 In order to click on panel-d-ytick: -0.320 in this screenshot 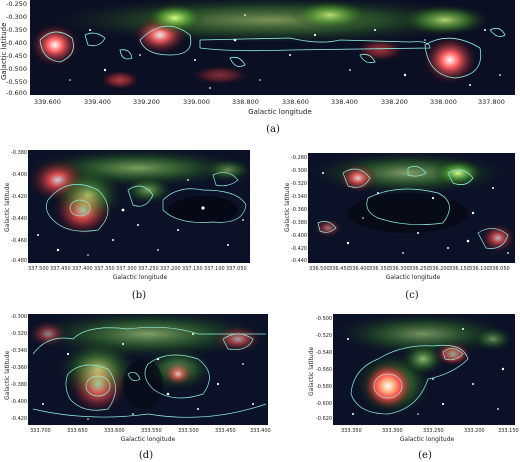, I will do `click(19, 334)`.